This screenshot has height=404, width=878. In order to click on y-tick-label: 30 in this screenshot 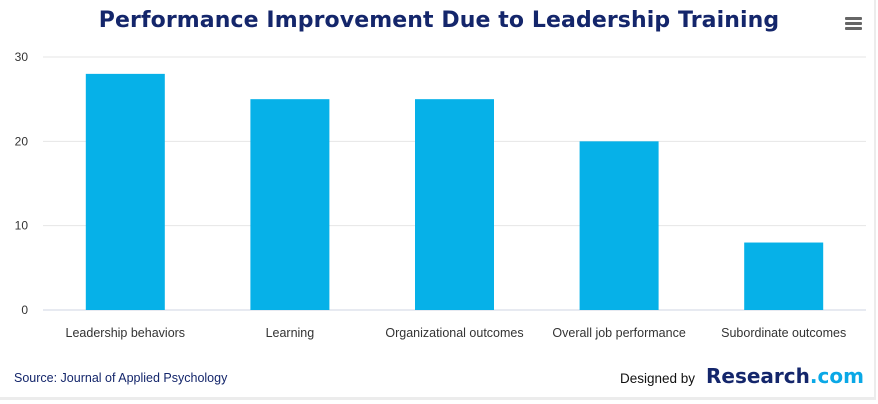, I will do `click(22, 57)`.